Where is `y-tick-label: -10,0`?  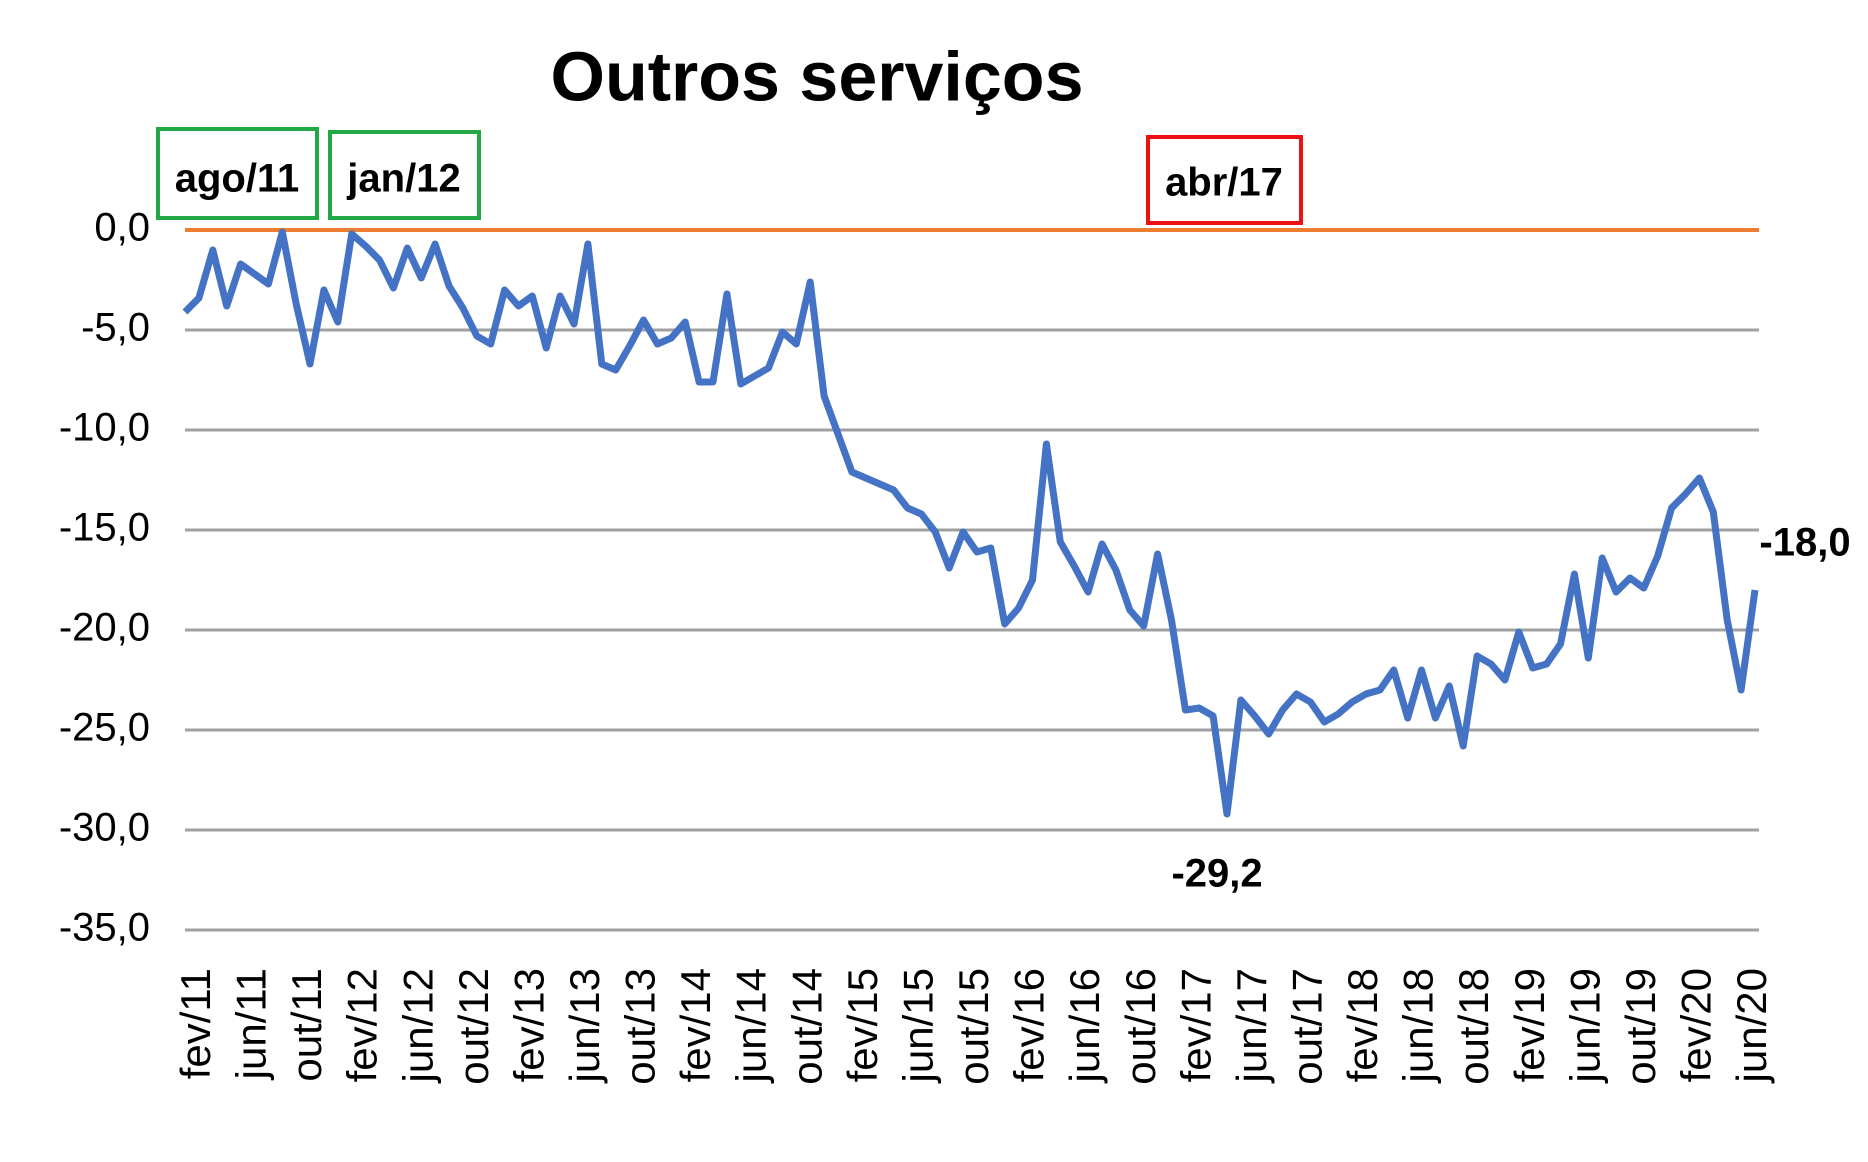
y-tick-label: -10,0 is located at coordinates (104, 428).